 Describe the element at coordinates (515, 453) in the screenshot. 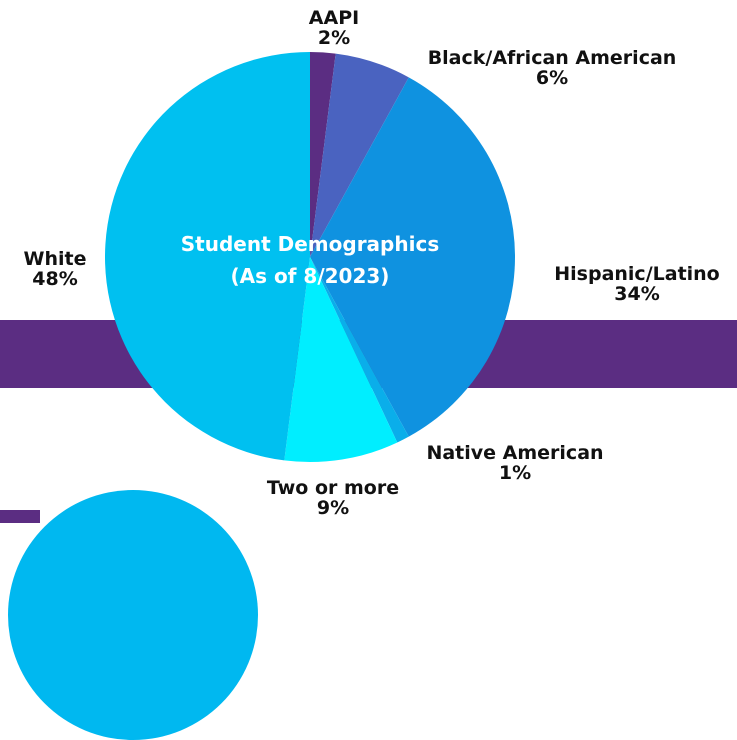

I see `slice-label-text: Native American` at that location.